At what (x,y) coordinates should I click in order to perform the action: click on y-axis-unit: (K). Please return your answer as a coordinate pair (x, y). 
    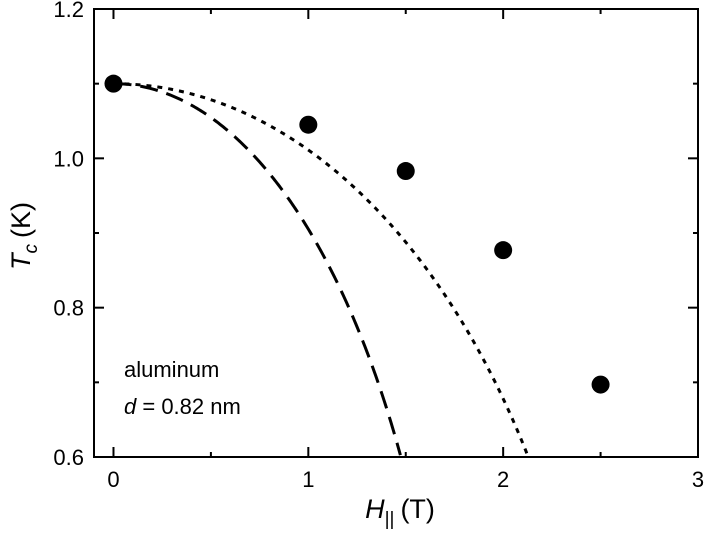
    Looking at the image, I should click on (21, 220).